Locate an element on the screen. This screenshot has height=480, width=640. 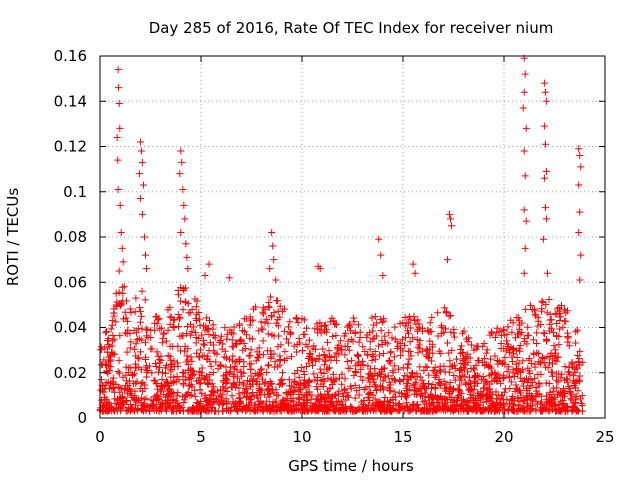
y-tick-label: 0.16 is located at coordinates (70, 56).